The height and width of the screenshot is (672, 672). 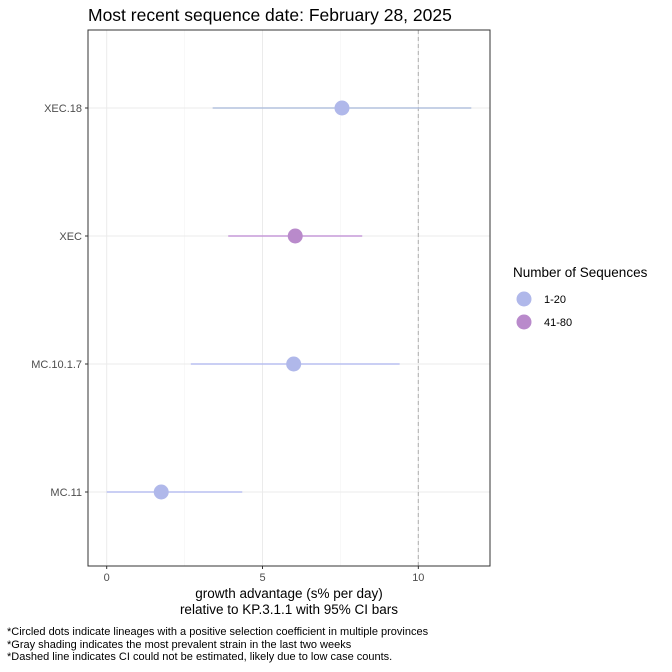 I want to click on legend-label: 41-80, so click(x=558, y=323).